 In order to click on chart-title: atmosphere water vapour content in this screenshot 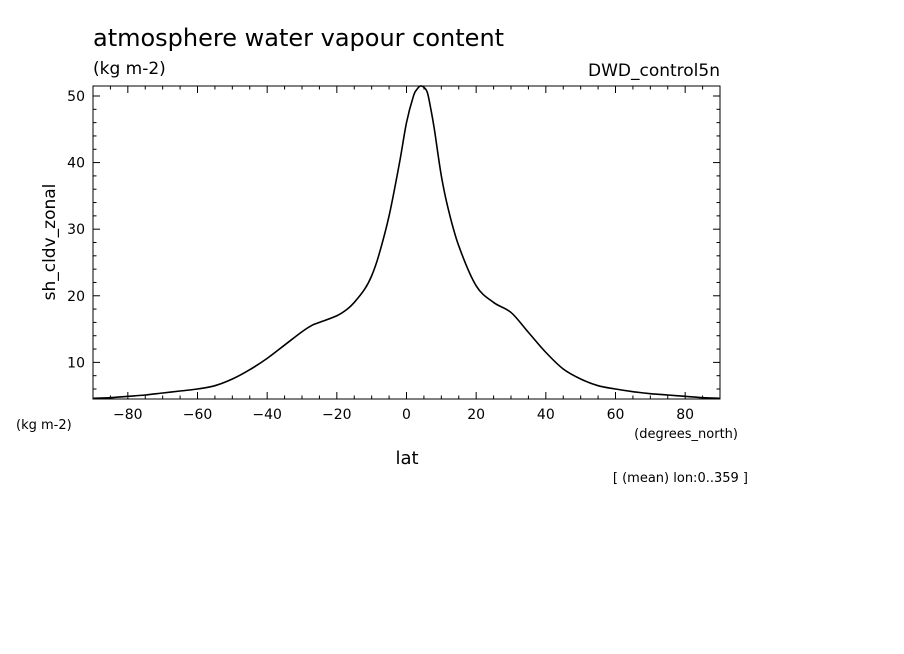, I will do `click(298, 38)`.